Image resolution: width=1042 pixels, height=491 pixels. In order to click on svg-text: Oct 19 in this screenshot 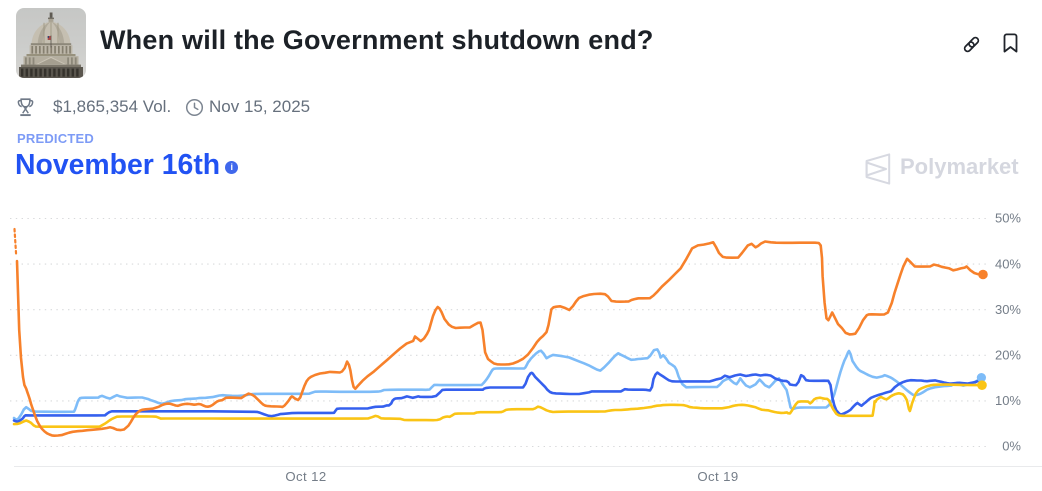, I will do `click(717, 476)`.